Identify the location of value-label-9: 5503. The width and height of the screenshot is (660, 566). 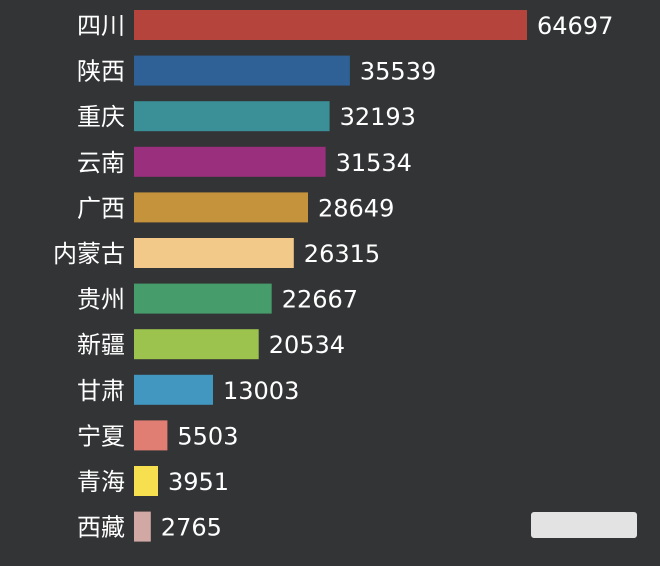
(207, 436).